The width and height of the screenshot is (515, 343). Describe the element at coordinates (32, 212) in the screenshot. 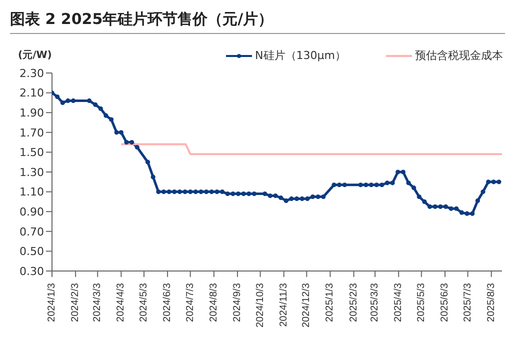

I see `y-tick-label: 0.90` at that location.